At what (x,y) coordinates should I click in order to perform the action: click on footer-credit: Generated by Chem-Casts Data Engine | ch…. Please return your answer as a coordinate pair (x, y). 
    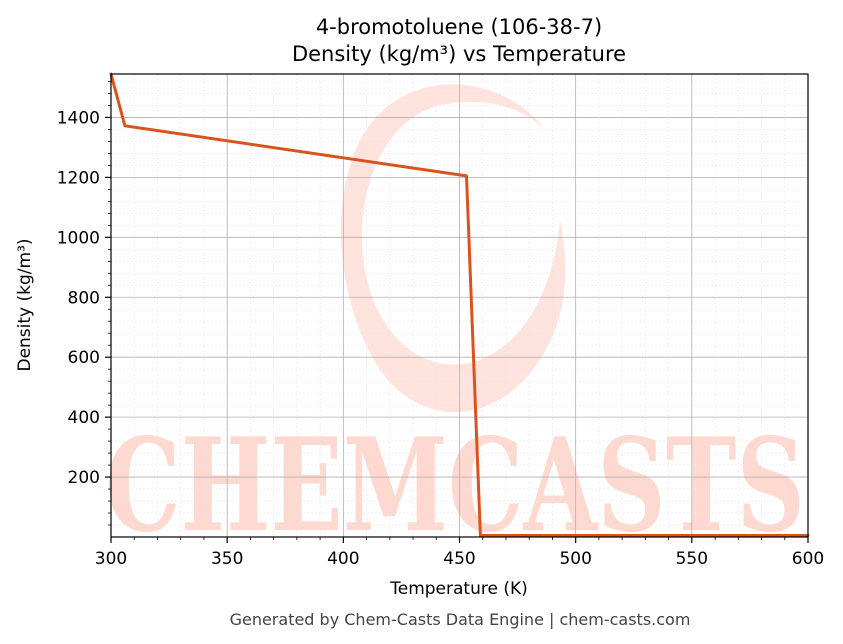
    Looking at the image, I should click on (460, 619).